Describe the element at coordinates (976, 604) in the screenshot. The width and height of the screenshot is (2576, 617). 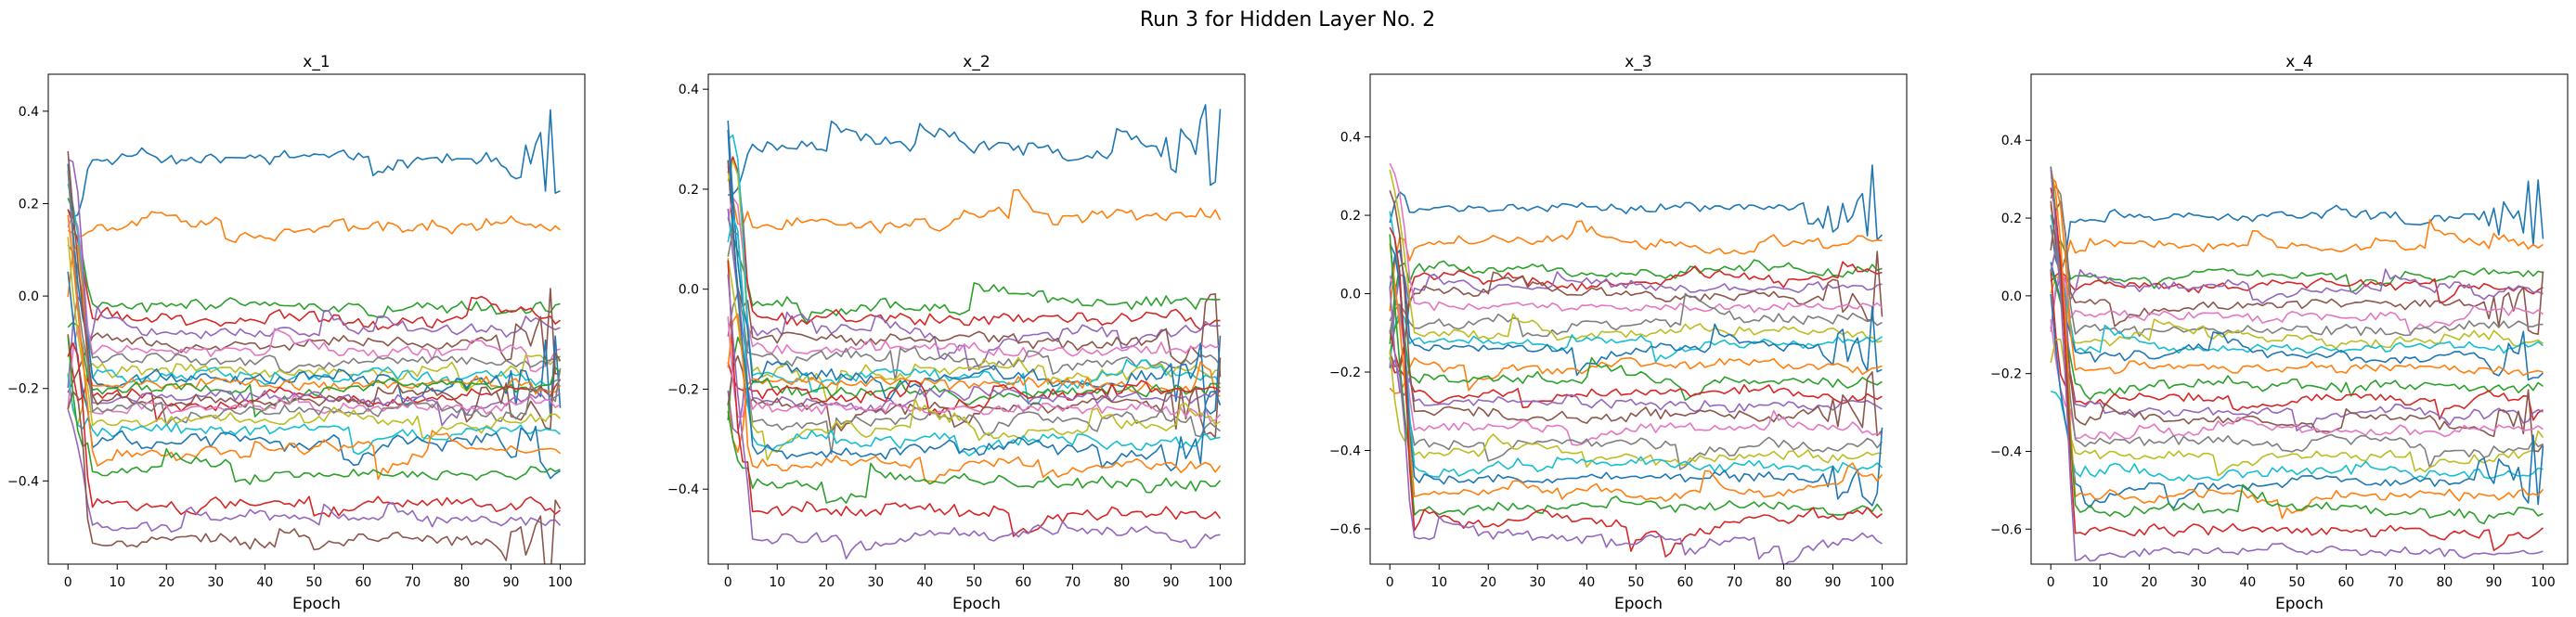
I see `x-axis-label: Epoch` at that location.